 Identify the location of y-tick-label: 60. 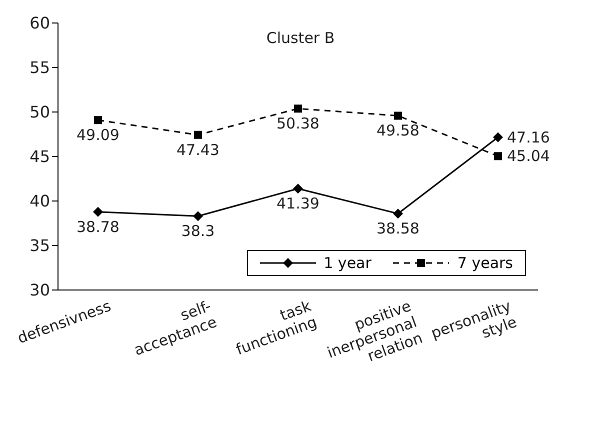
(40, 23).